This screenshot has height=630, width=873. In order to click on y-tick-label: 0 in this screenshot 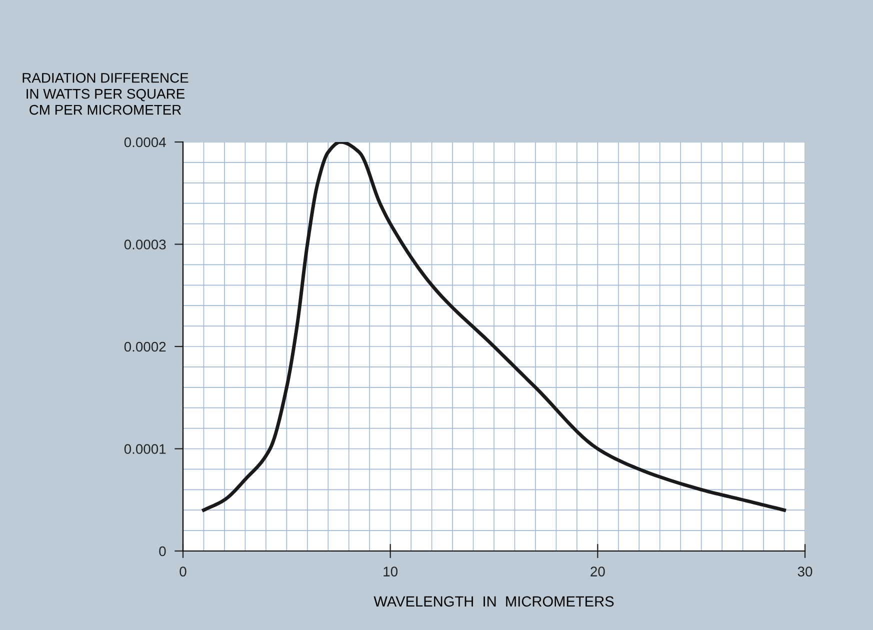, I will do `click(162, 551)`.